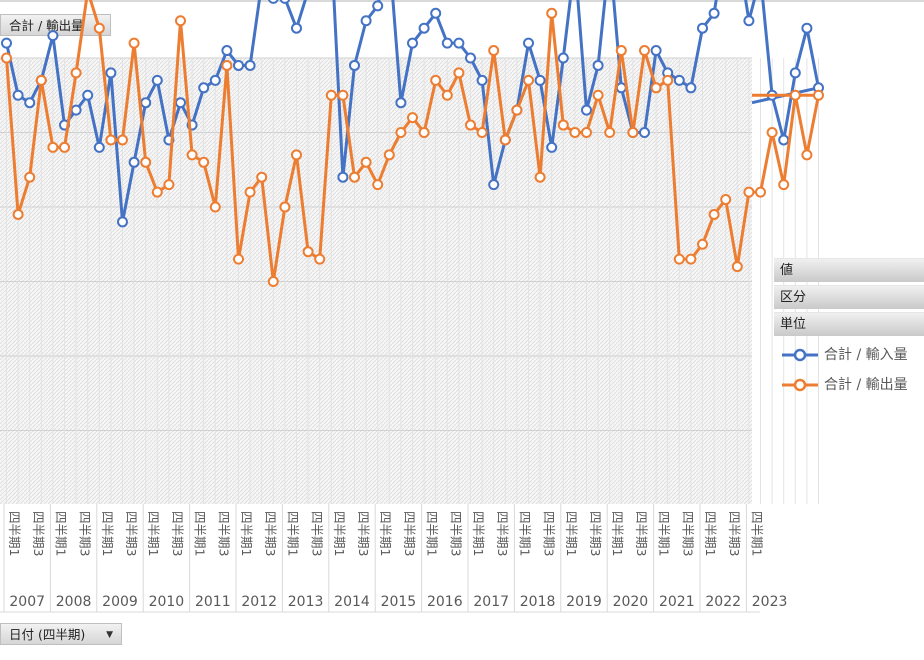  What do you see at coordinates (800, 355) in the screenshot?
I see `legend-marker-blue` at bounding box center [800, 355].